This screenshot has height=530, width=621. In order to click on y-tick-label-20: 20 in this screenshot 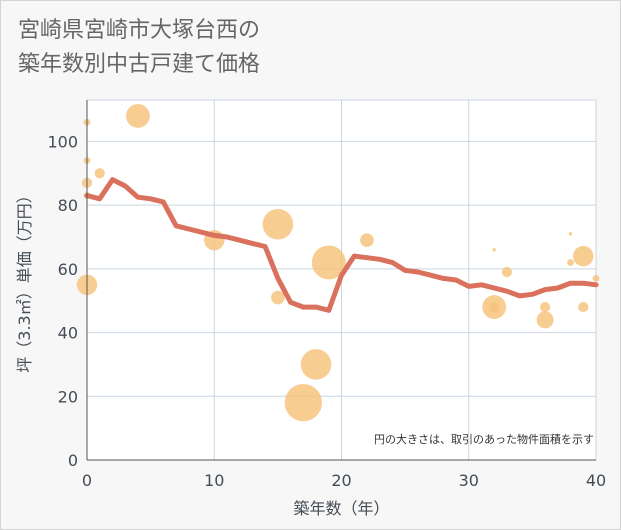, I will do `click(68, 396)`.